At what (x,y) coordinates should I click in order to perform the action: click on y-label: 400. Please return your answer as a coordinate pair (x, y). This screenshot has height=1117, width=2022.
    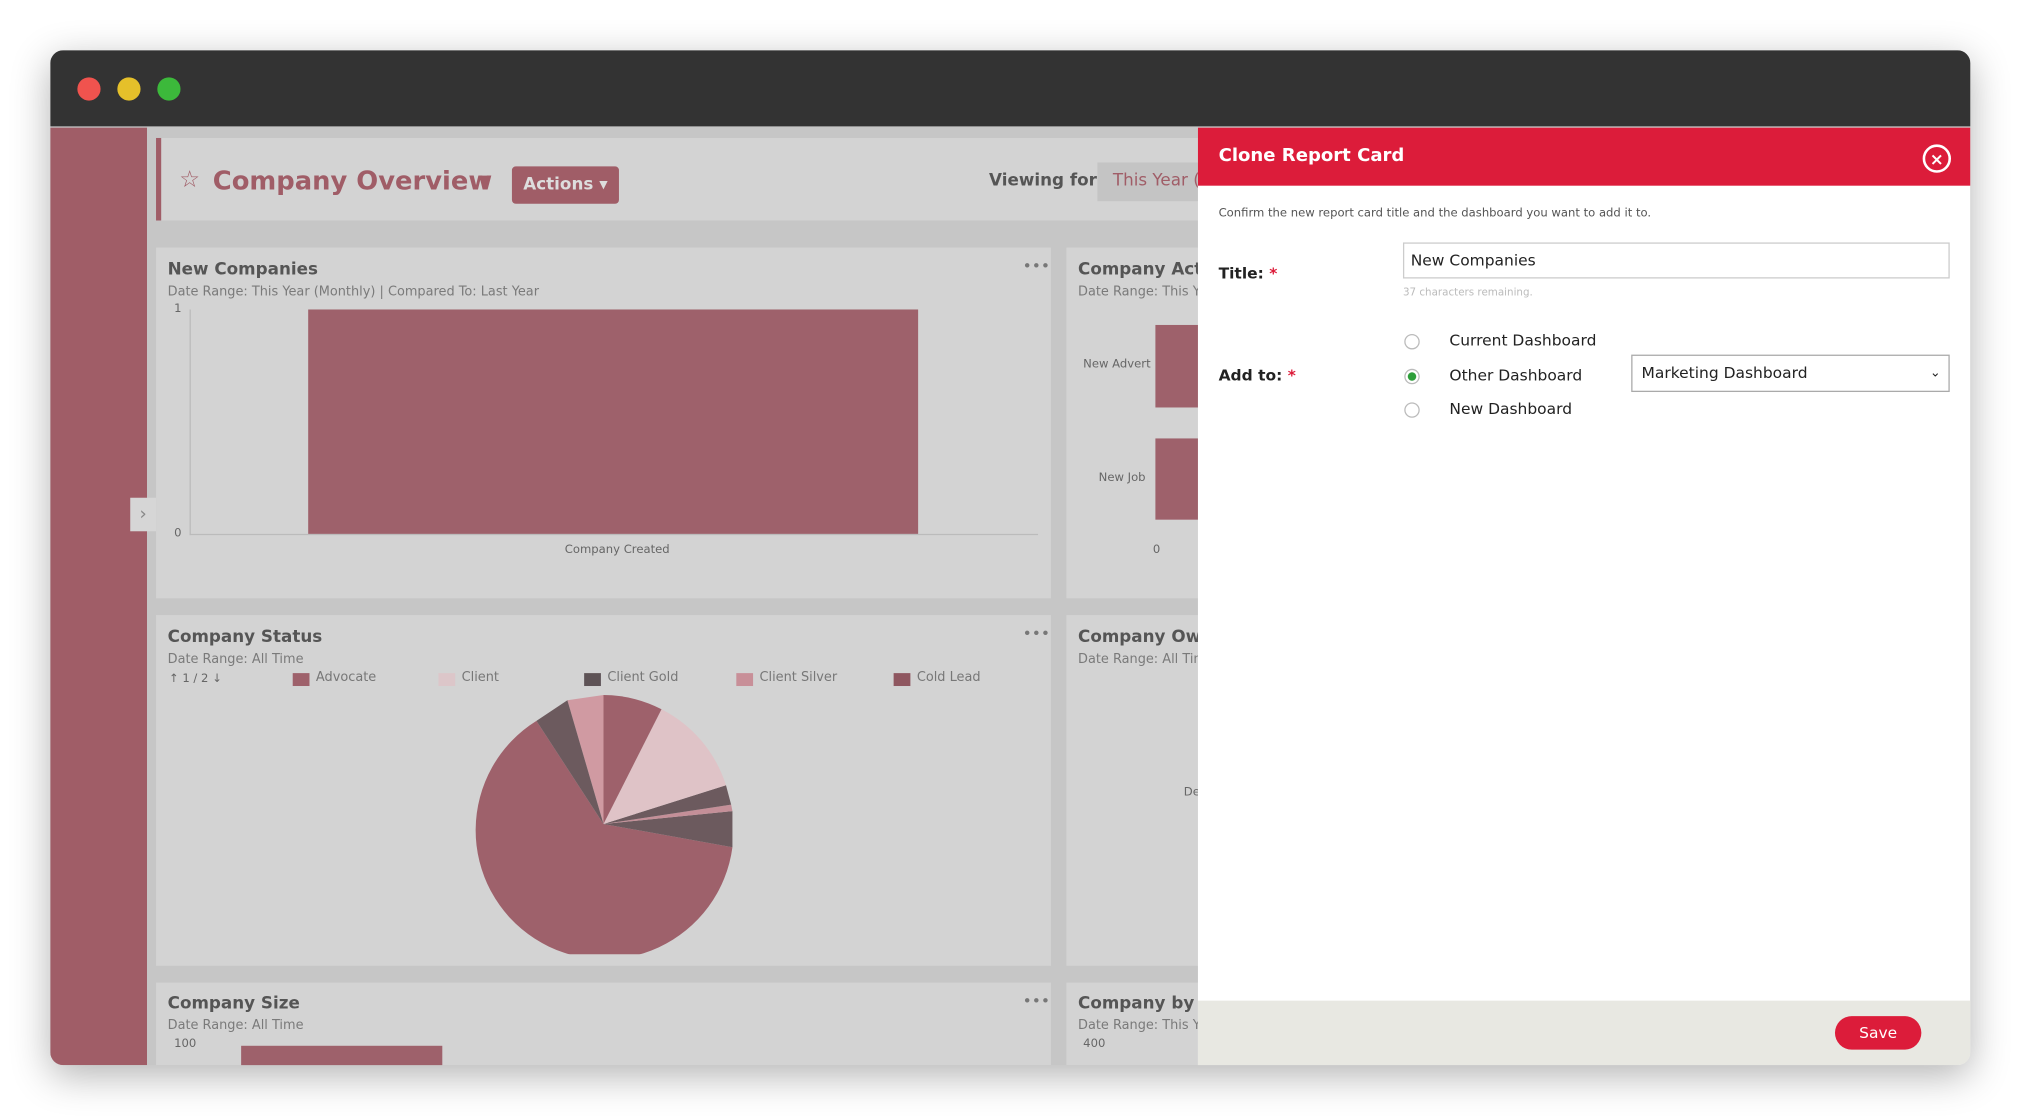
    Looking at the image, I should click on (1094, 1044).